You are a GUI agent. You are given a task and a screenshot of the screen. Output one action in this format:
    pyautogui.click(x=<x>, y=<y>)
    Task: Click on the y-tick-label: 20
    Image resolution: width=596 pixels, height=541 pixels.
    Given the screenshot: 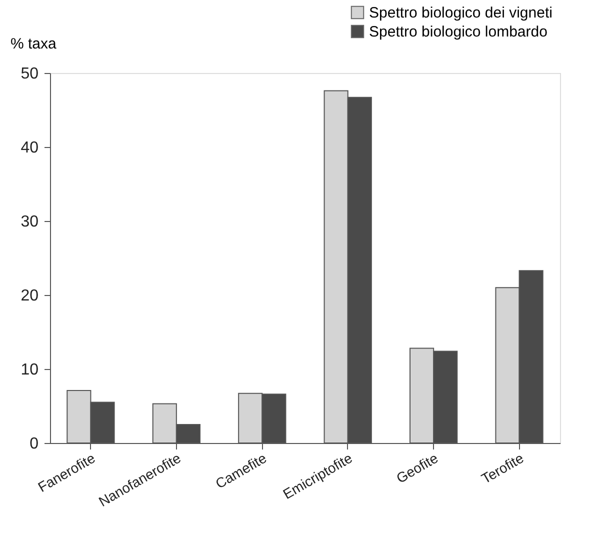 What is the action you would take?
    pyautogui.click(x=29, y=296)
    